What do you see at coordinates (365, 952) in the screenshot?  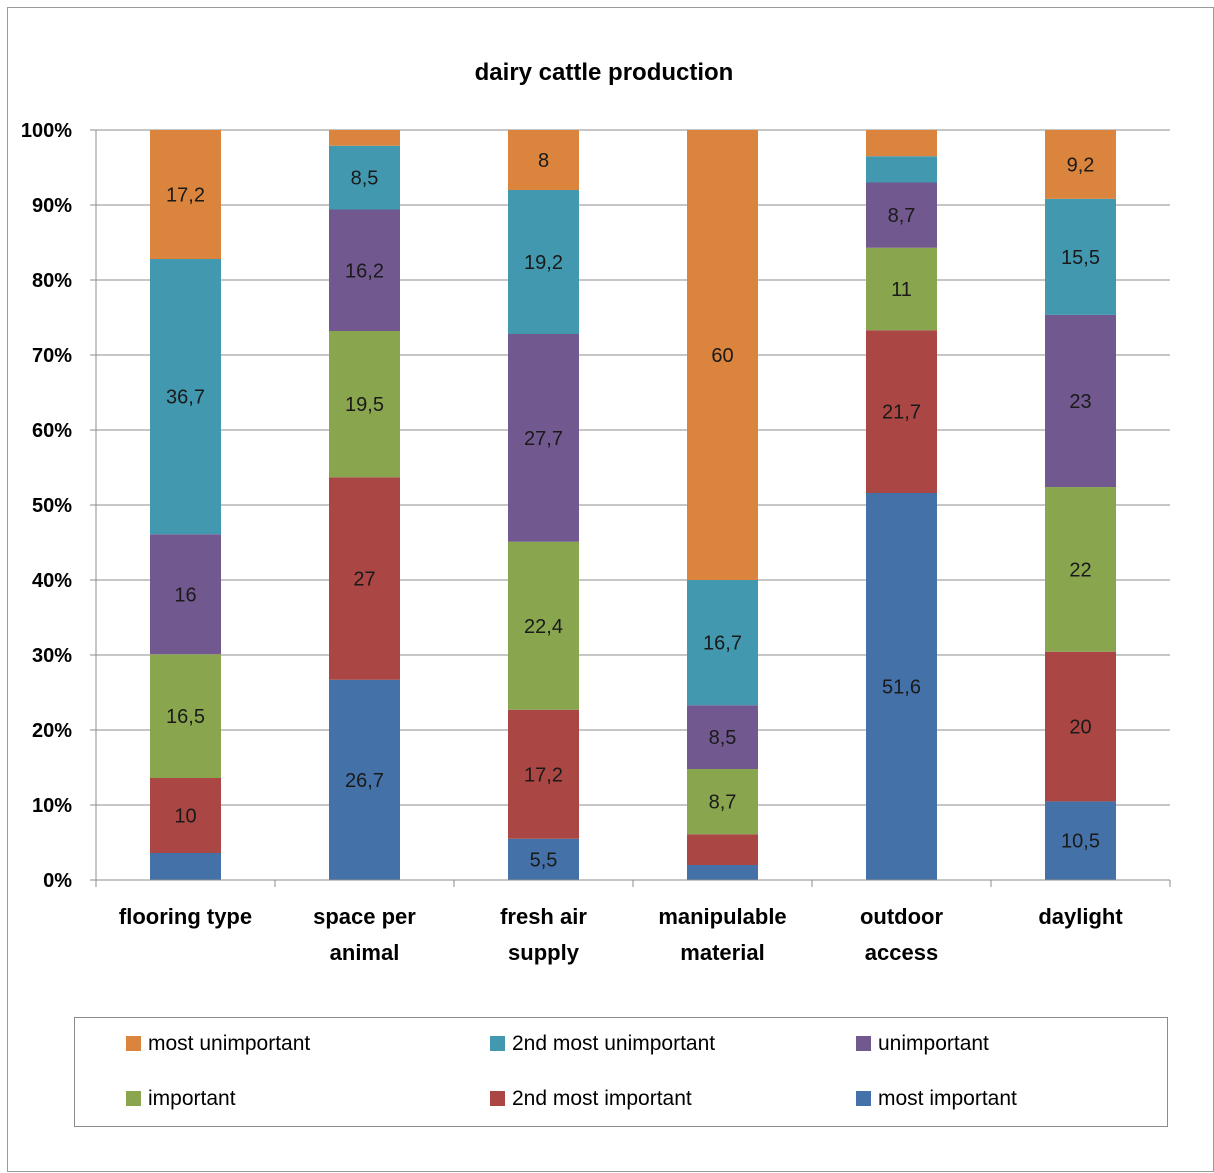 I see `x-tick-label: animal` at bounding box center [365, 952].